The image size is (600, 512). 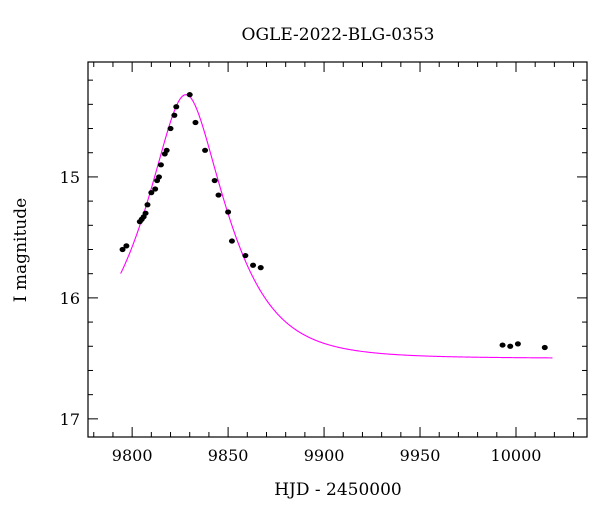 I want to click on x-tick-label: 9950, so click(x=420, y=455).